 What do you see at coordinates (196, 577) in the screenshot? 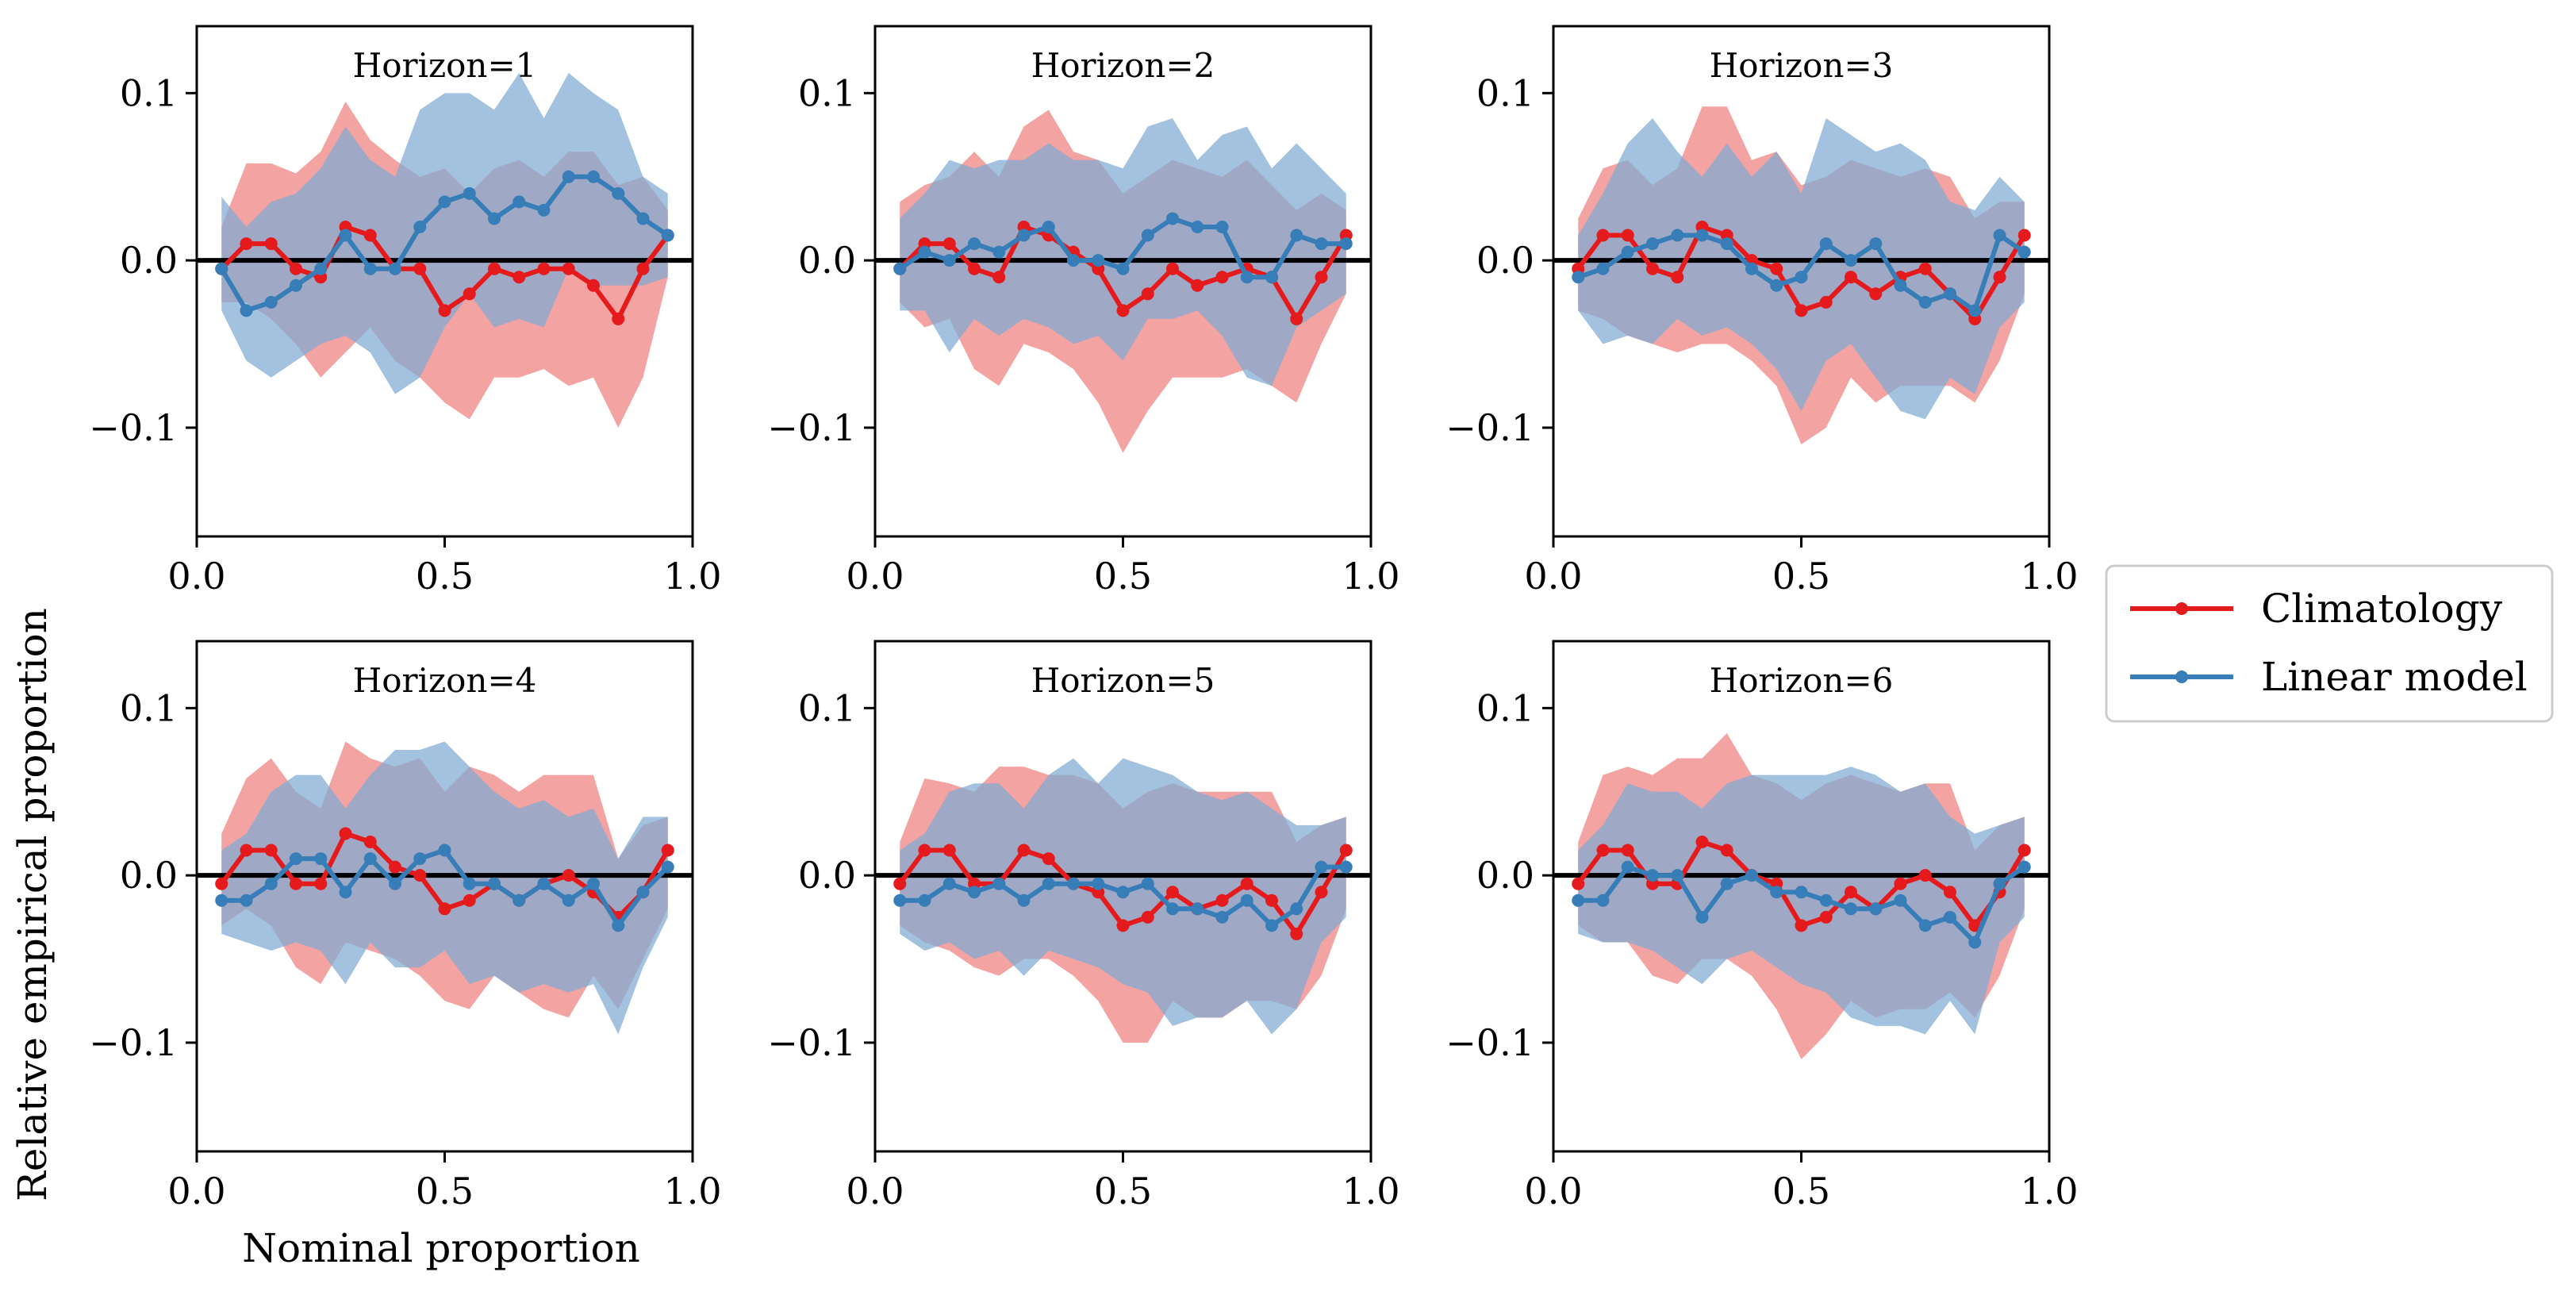
I see `x-tick-label-horizon-1-1: 0.0` at bounding box center [196, 577].